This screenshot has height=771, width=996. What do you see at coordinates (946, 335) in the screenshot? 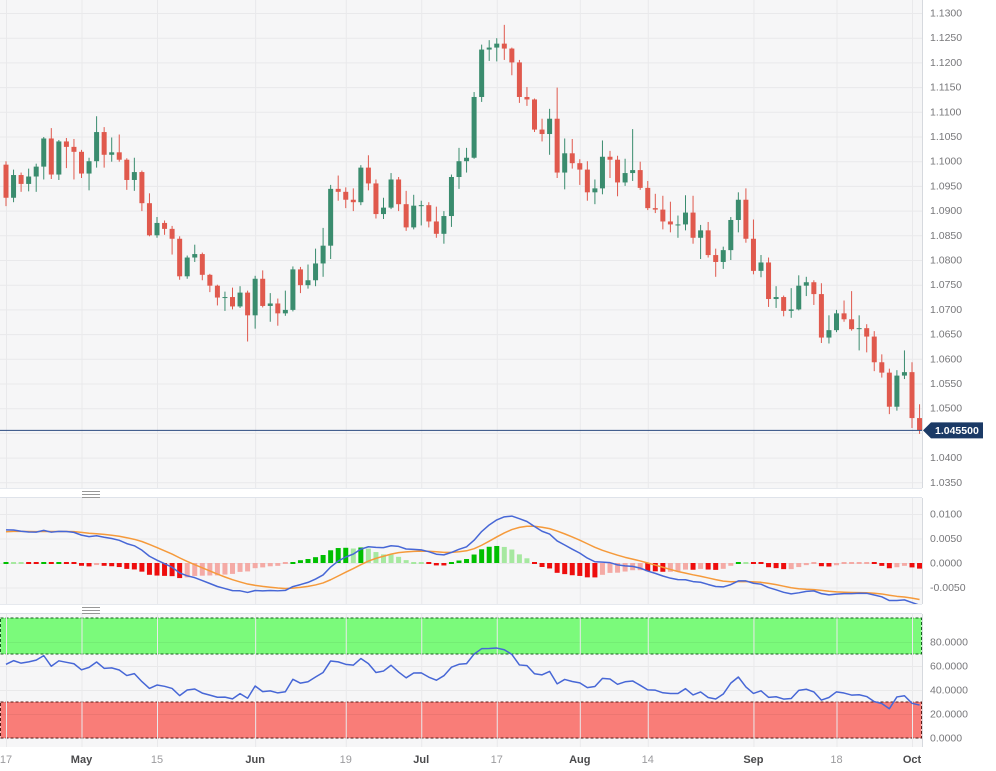
I see `price-axis-label: 1.0650` at bounding box center [946, 335].